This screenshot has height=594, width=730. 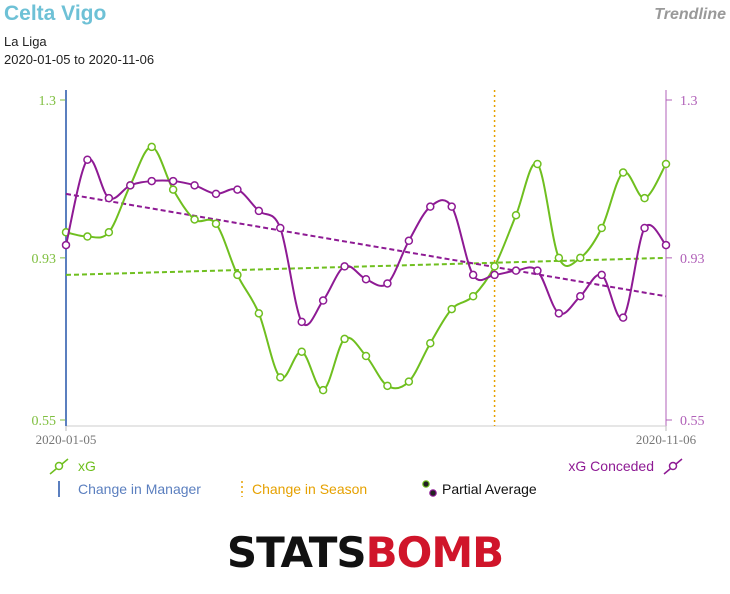 I want to click on statsbomb-logo: STATSBOMB, so click(x=365, y=552).